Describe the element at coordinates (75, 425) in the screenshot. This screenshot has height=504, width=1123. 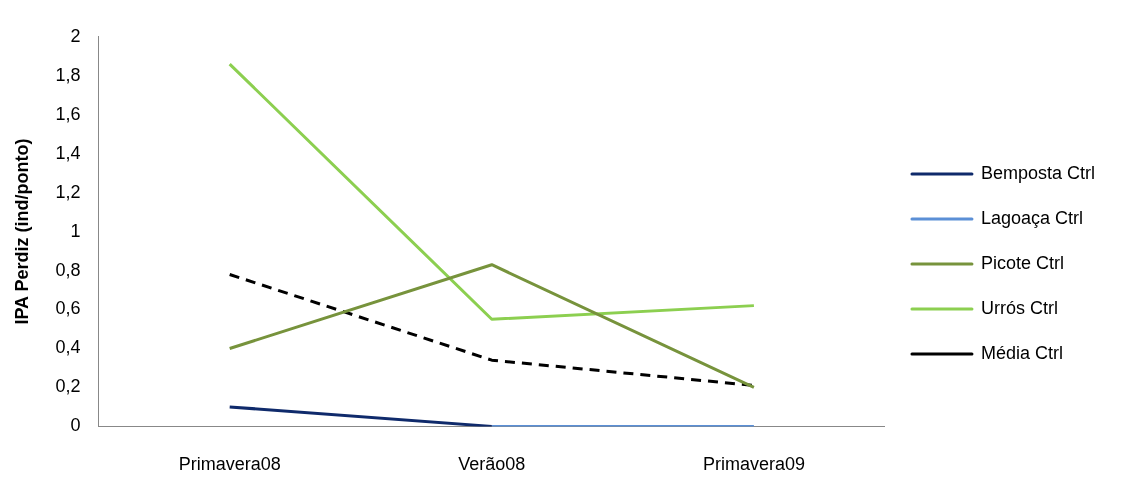
I see `y-tick-label: 0` at that location.